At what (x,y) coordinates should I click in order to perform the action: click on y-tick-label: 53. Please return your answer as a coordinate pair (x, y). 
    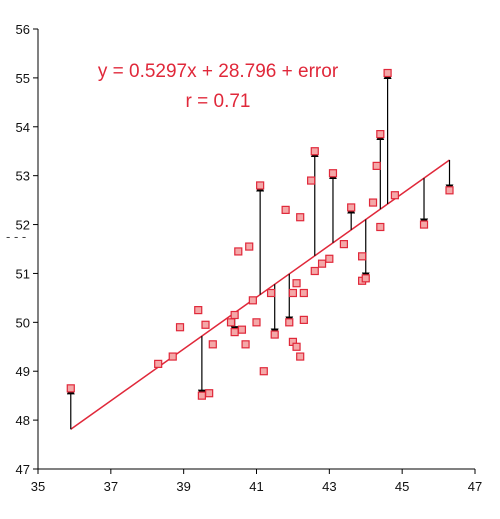
    Looking at the image, I should click on (23, 176).